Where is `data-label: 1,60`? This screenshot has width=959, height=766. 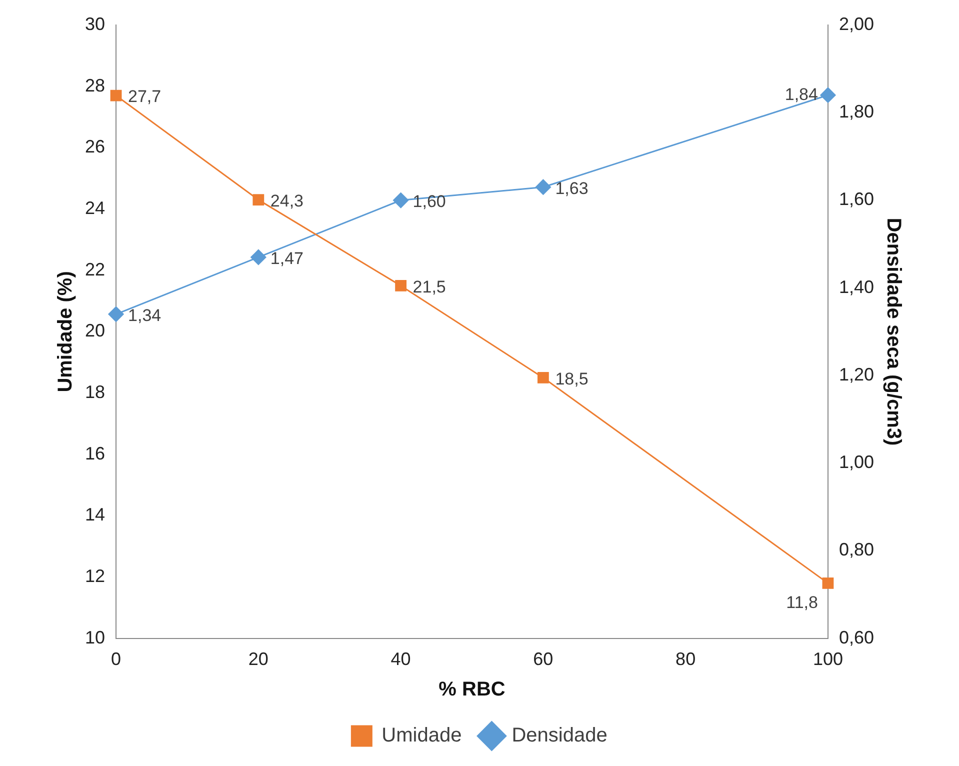
data-label: 1,60 is located at coordinates (429, 201).